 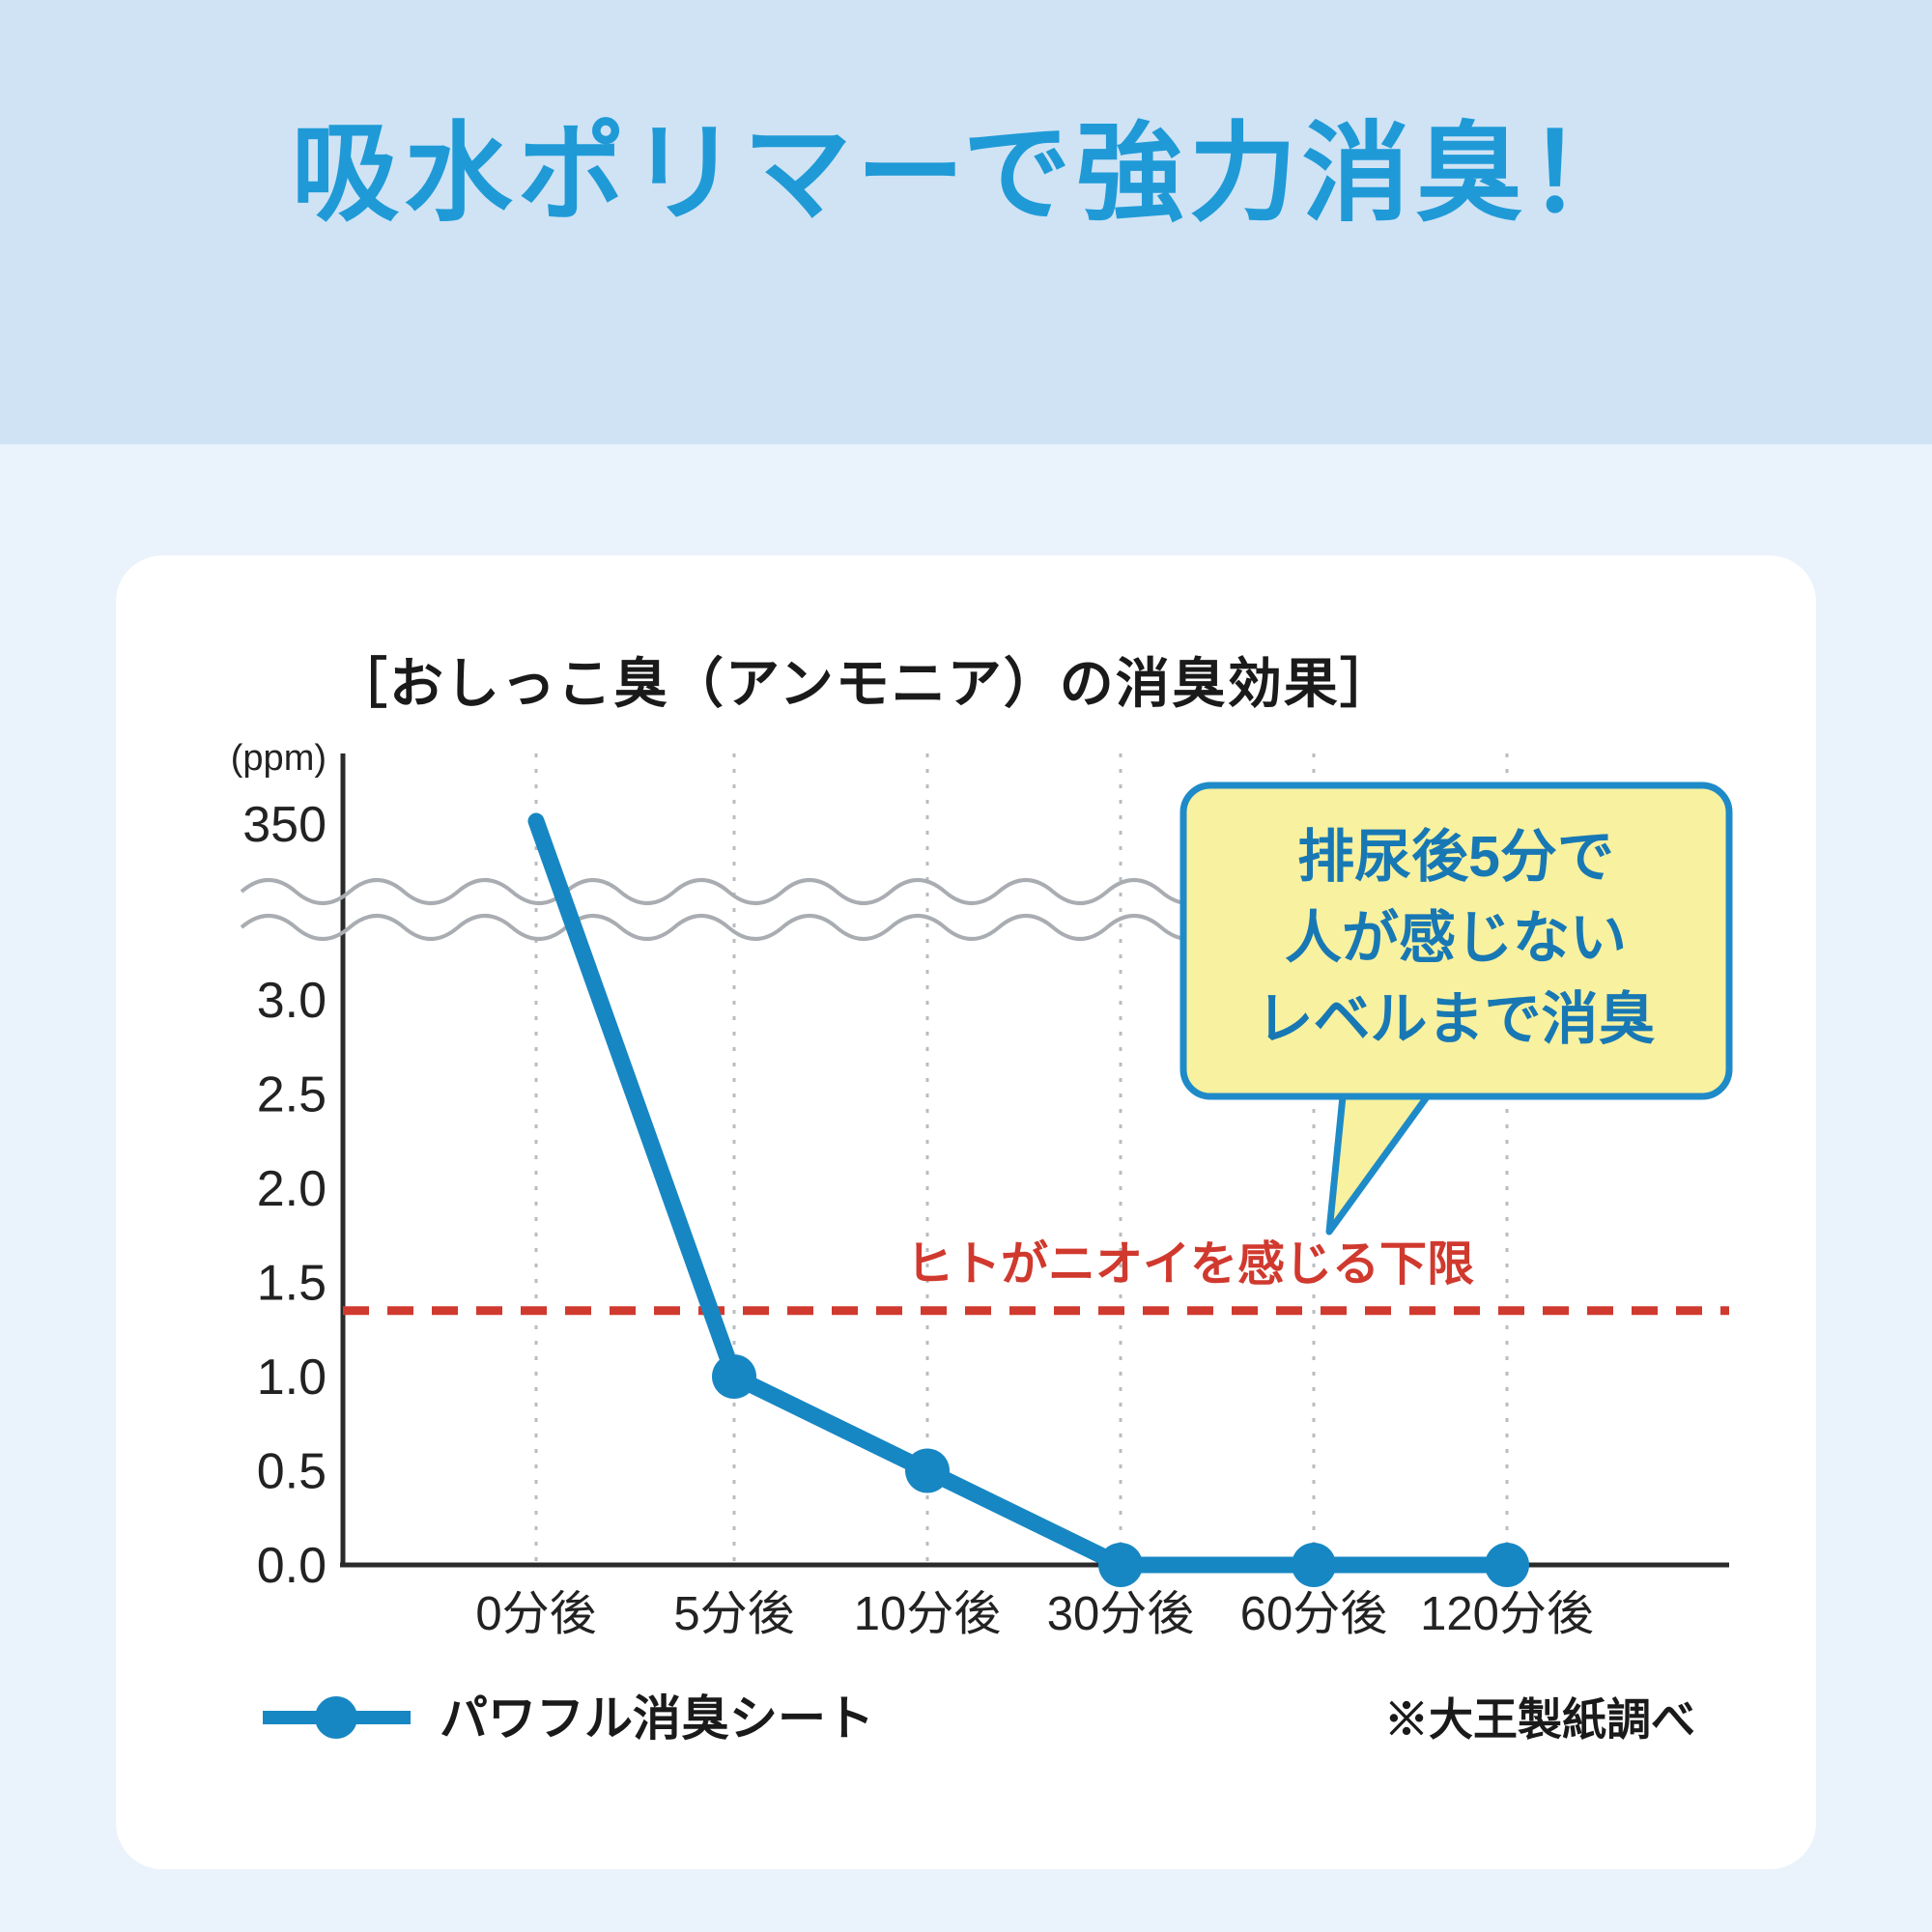 What do you see at coordinates (1539, 1719) in the screenshot?
I see `chart-footnote: ※大王製紙調べ` at bounding box center [1539, 1719].